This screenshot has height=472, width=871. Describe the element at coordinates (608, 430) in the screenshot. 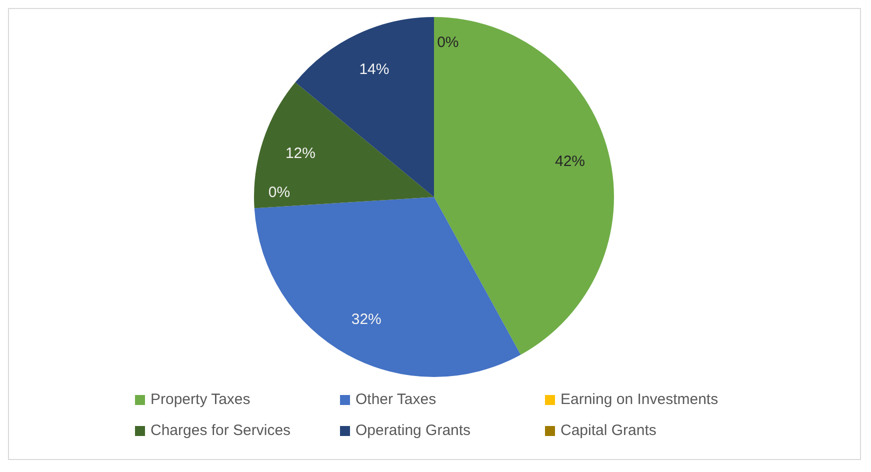

I see `legend-label: Capital Grants` at that location.